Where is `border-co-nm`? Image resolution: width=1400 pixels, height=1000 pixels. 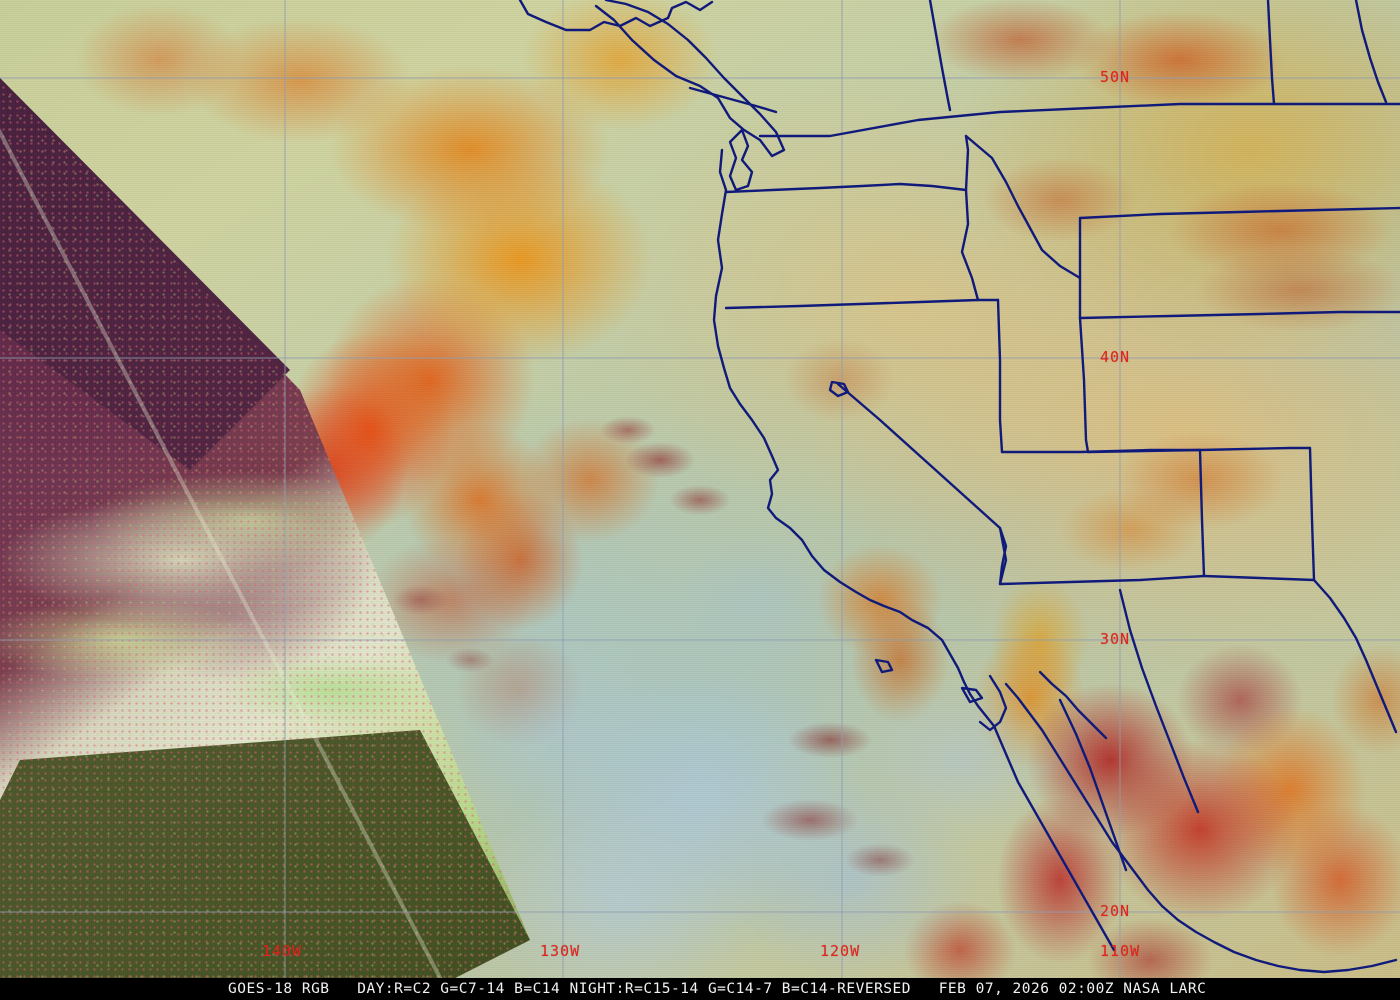
border-co-nm is located at coordinates (1199, 450).